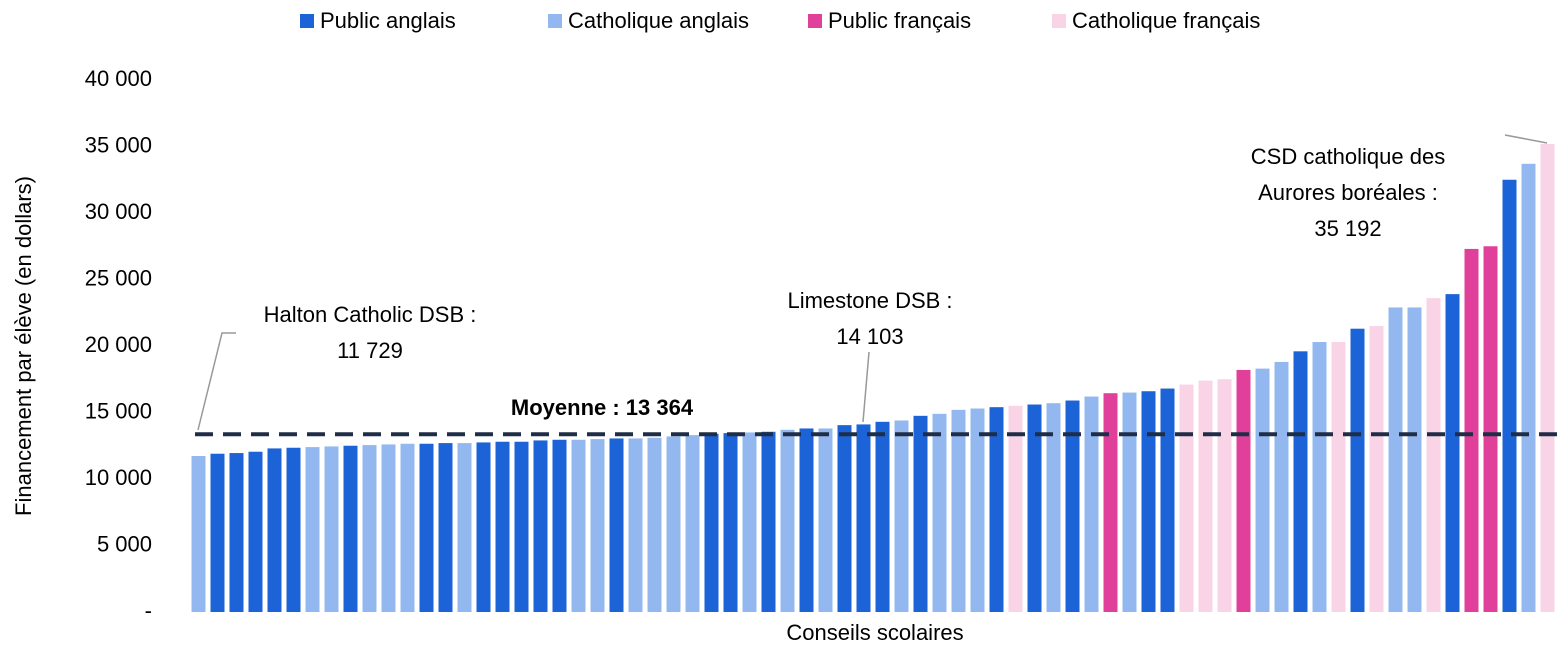  What do you see at coordinates (124, 543) in the screenshot?
I see `y-tick-label: 5 000` at bounding box center [124, 543].